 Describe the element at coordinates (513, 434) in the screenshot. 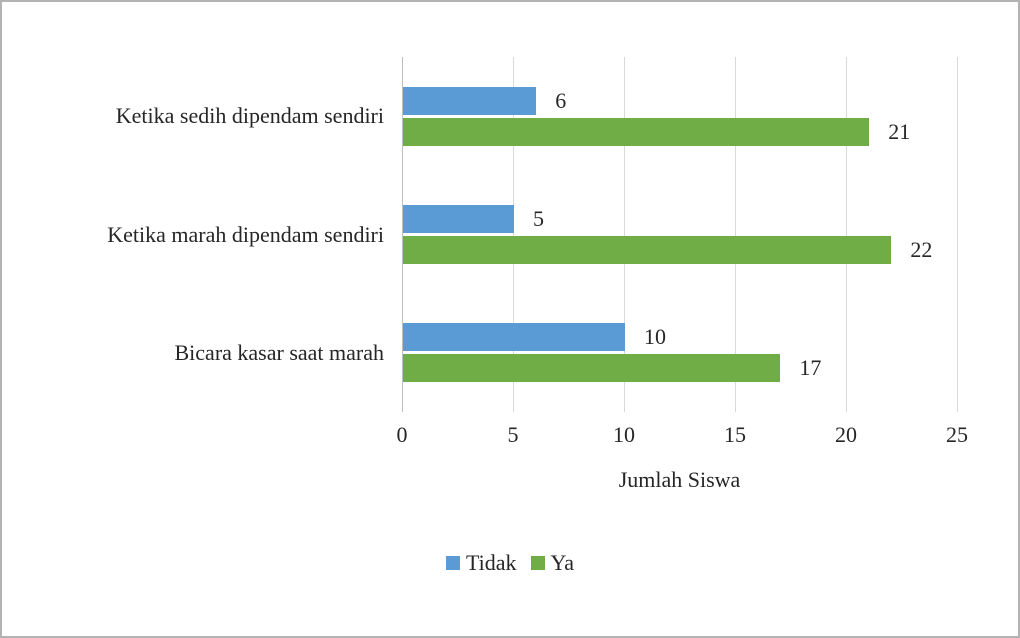

I see `x-tick-label: 5` at that location.